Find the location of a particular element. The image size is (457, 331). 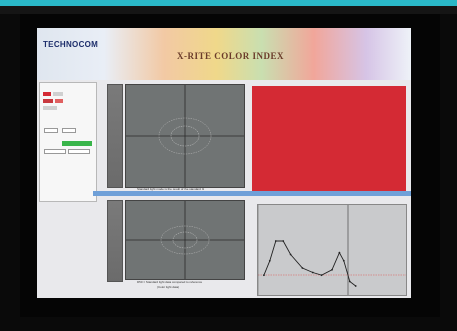

top-band is located at coordinates (228, 10).